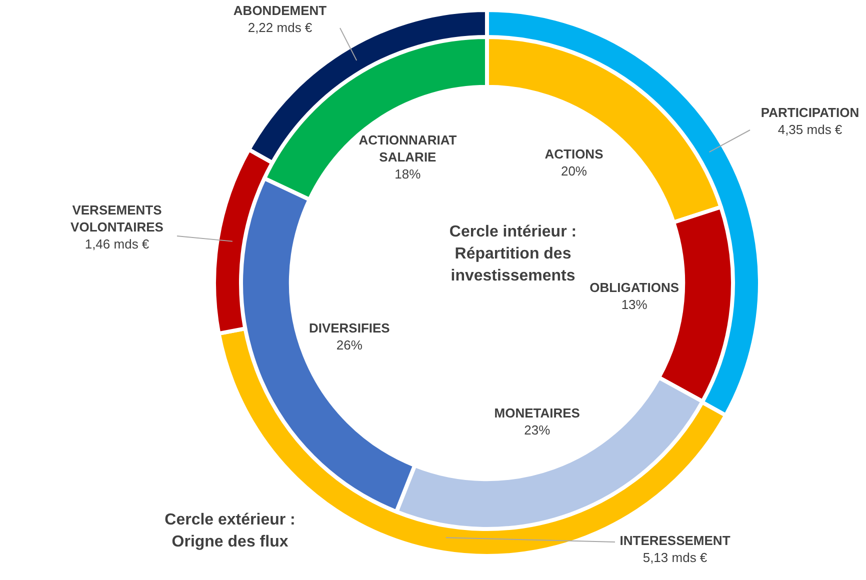 The height and width of the screenshot is (580, 866). I want to click on slice-label: OBLIGATIONS, so click(635, 288).